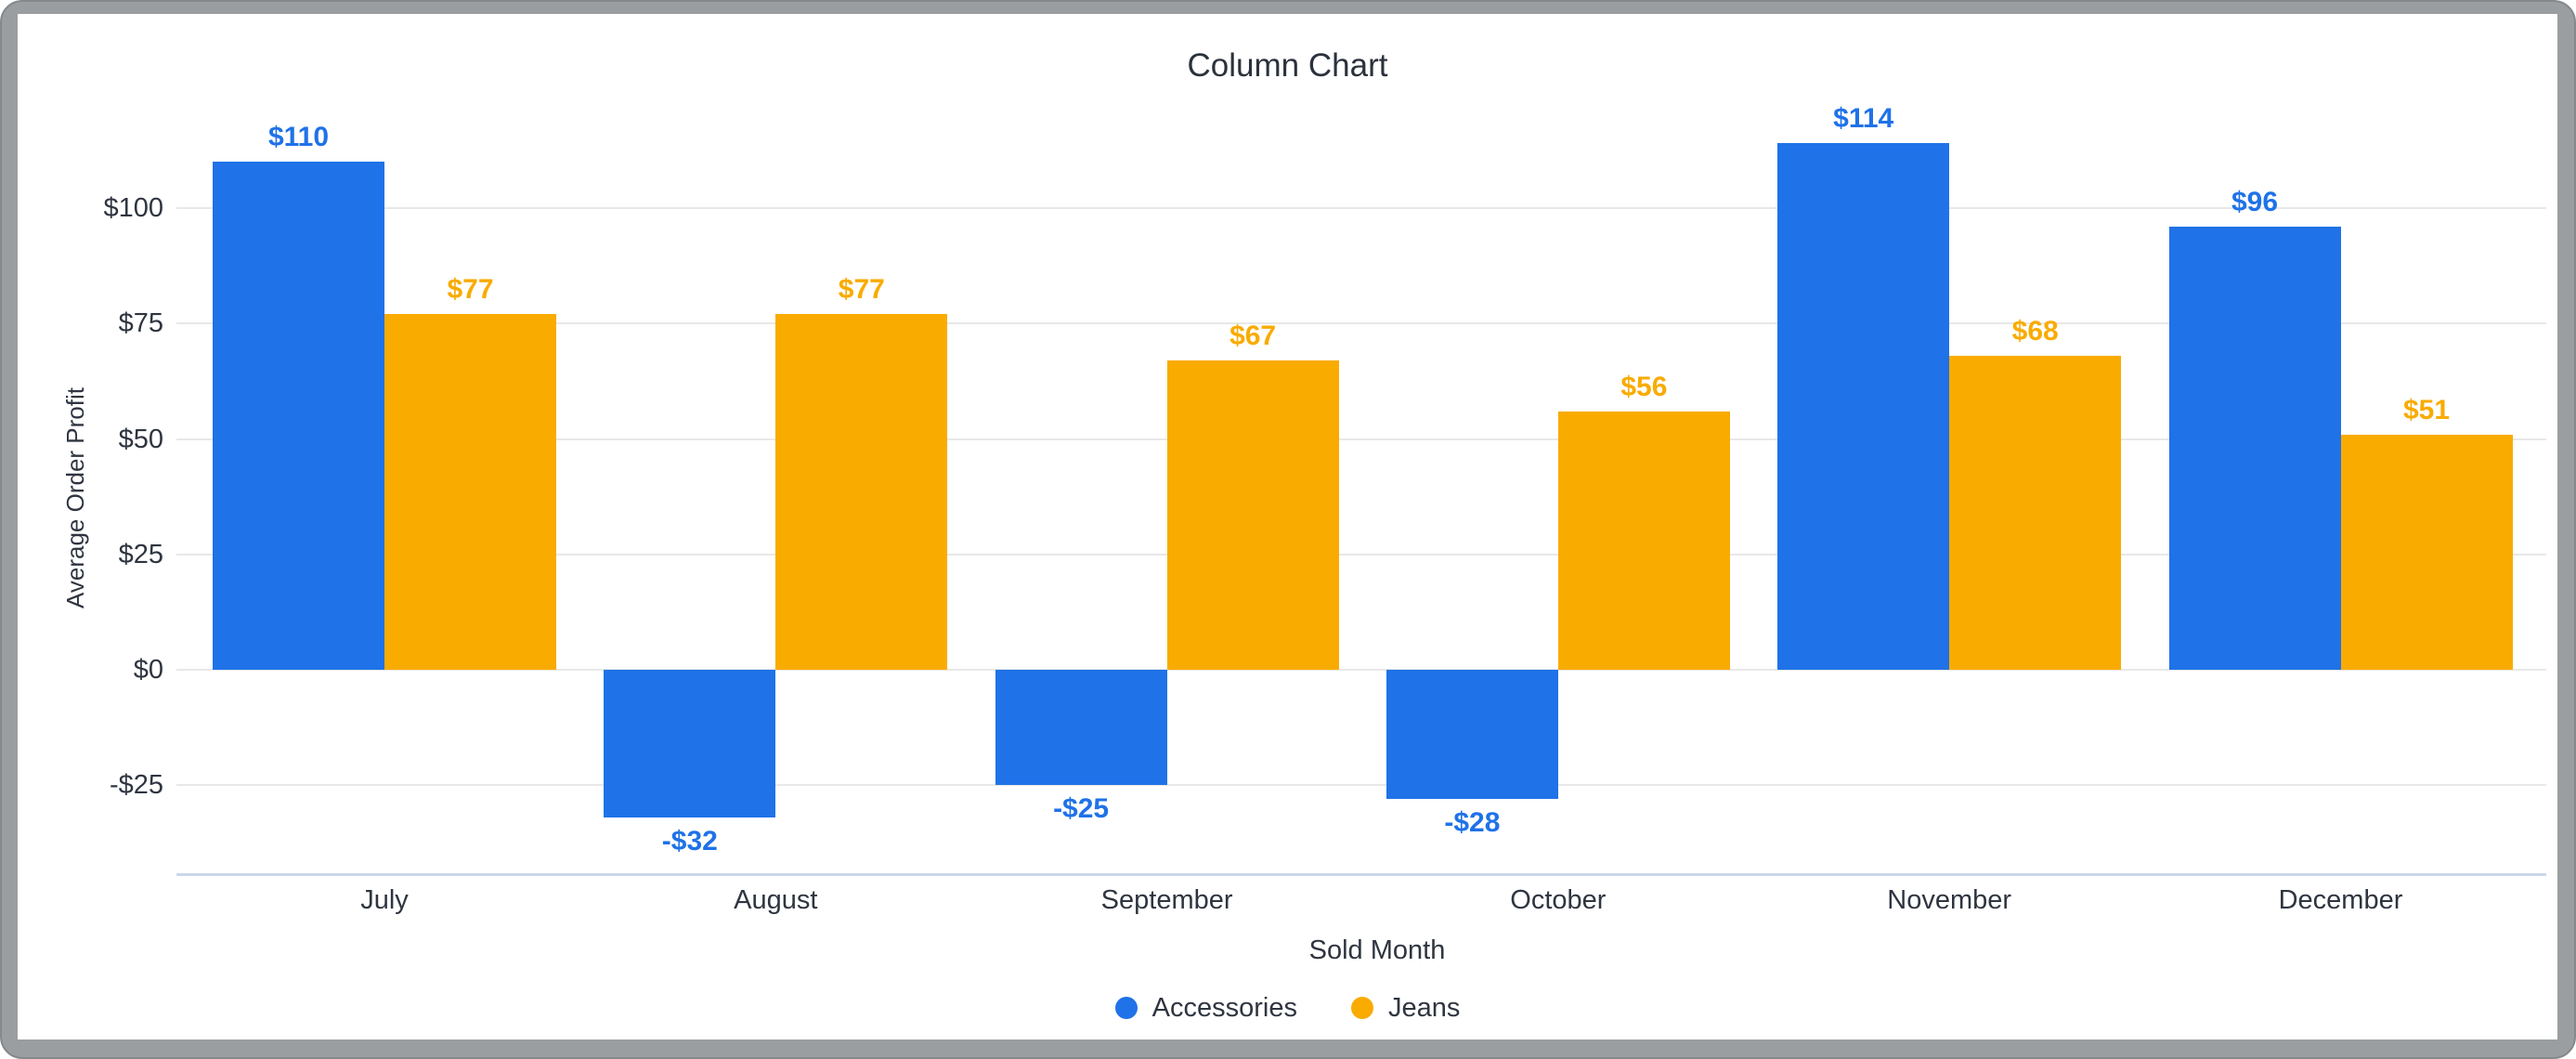 This screenshot has width=2576, height=1059. What do you see at coordinates (1361, 874) in the screenshot?
I see `x-axis-line` at bounding box center [1361, 874].